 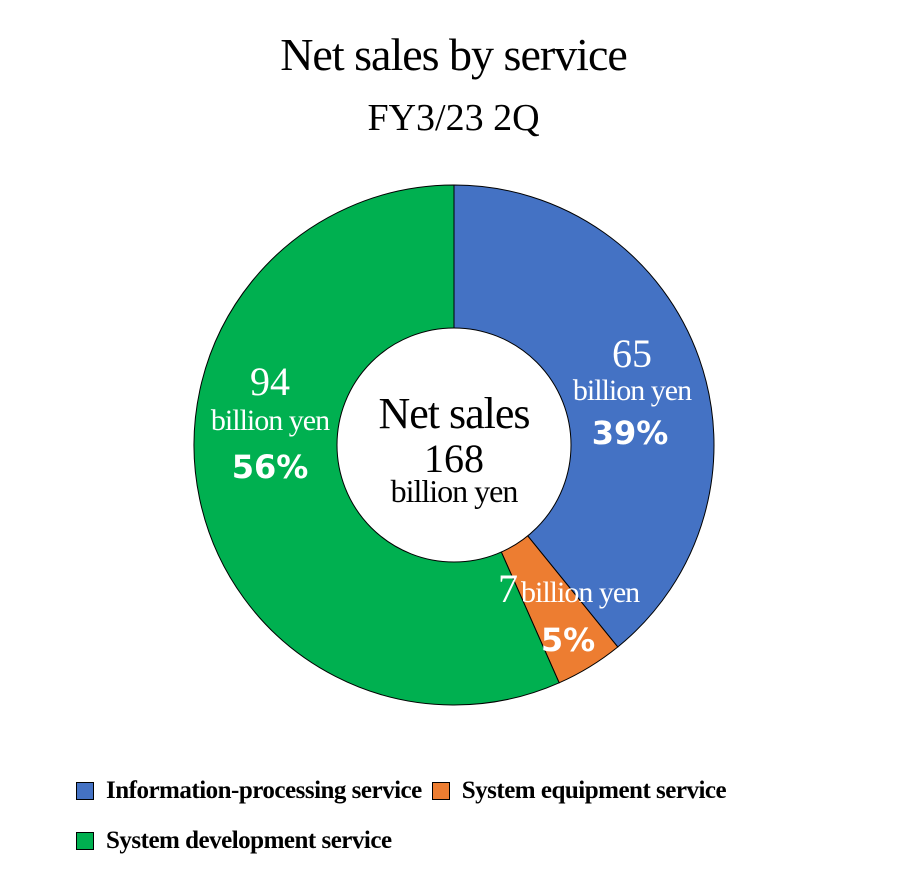 I want to click on center-label-title: Net sales, so click(x=453, y=413).